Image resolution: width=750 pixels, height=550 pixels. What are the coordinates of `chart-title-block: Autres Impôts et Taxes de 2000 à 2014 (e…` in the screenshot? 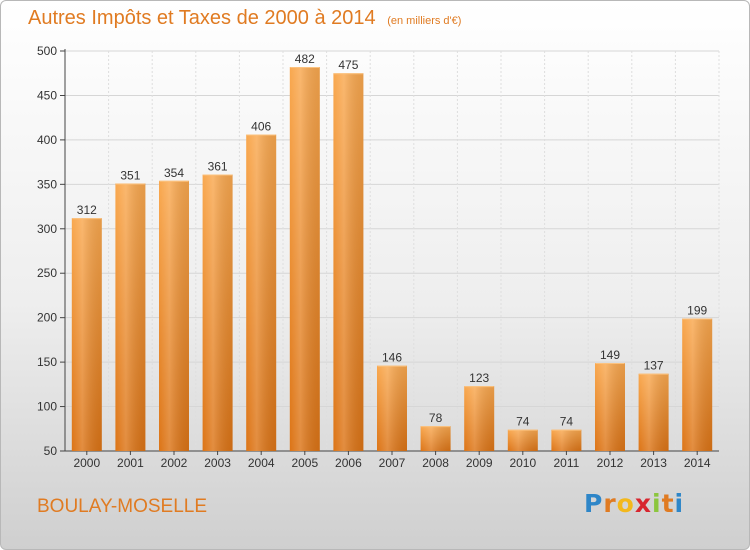 It's located at (244, 18).